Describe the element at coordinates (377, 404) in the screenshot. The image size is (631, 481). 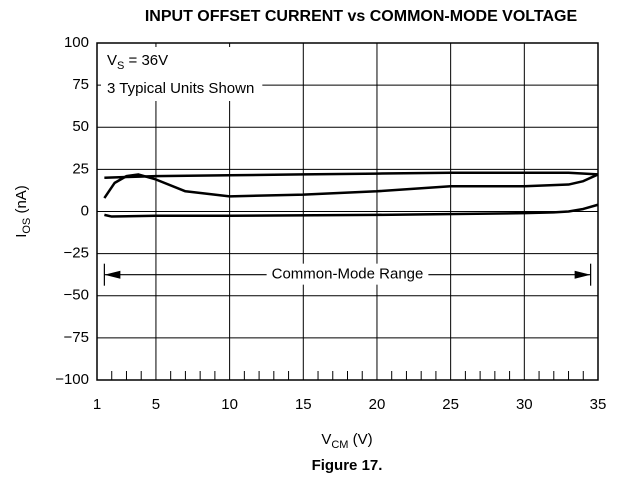
I see `x-tick-label: 20` at that location.